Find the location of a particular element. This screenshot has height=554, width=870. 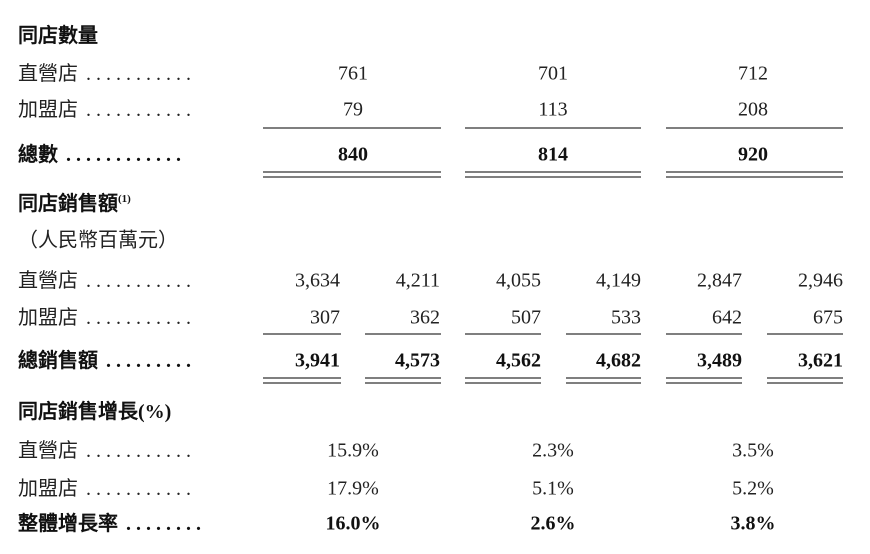

cell-value: 533 is located at coordinates (626, 318).